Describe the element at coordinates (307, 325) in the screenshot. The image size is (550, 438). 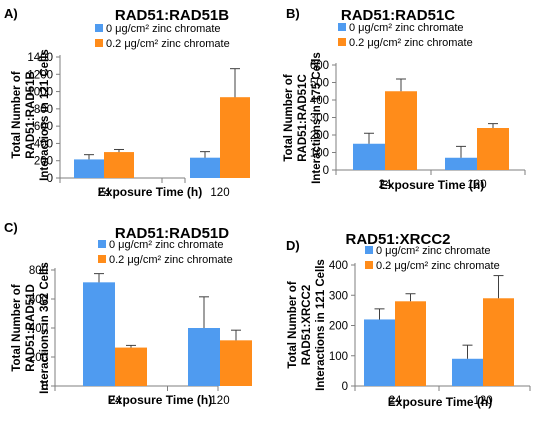
I see `y-axis-label: RAD51:XRCC2` at that location.